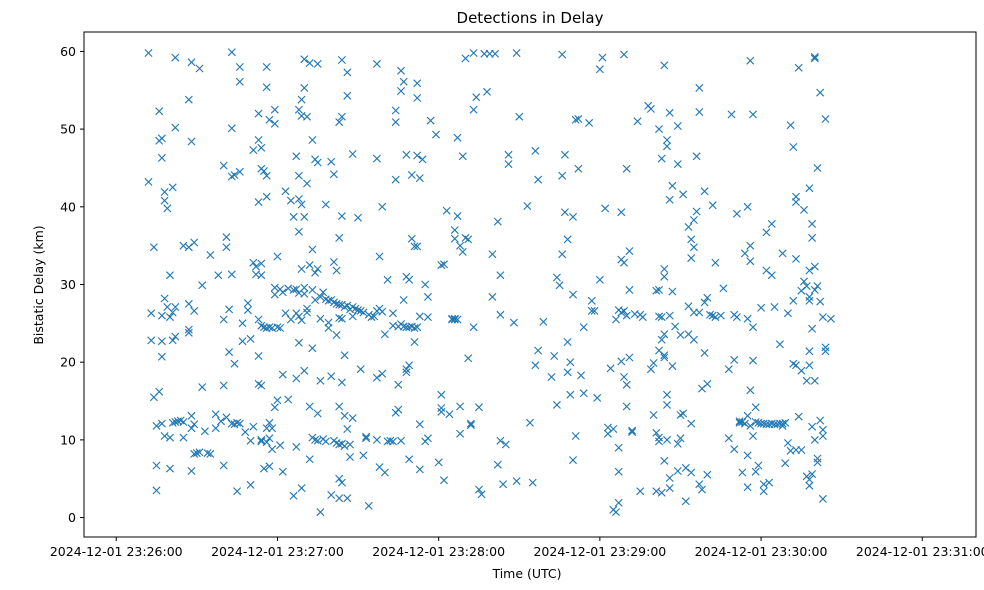 This screenshot has width=984, height=590. Describe the element at coordinates (761, 551) in the screenshot. I see `x-tick-label: 2024-12-01 23:30:00` at that location.